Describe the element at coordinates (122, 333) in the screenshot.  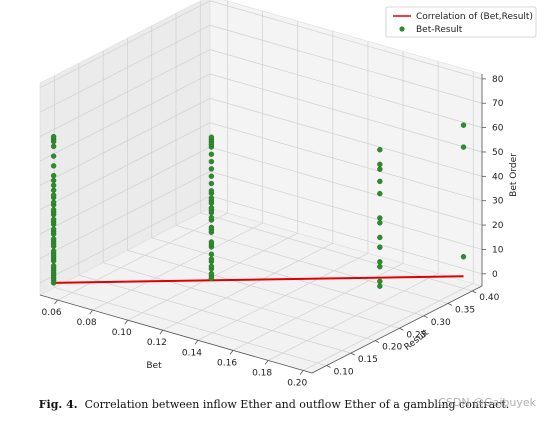
I see `x-tick-label: 0.10` at that location.